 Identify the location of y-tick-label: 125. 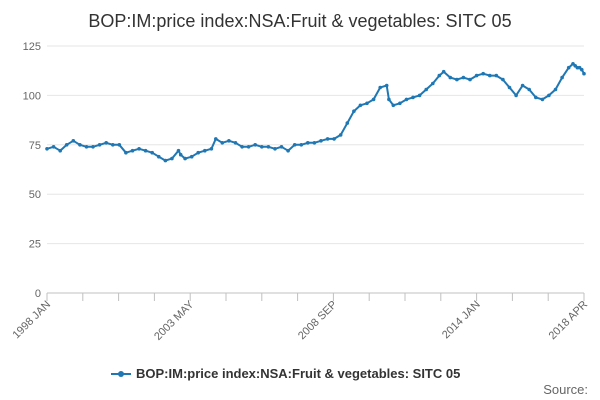
(32, 47).